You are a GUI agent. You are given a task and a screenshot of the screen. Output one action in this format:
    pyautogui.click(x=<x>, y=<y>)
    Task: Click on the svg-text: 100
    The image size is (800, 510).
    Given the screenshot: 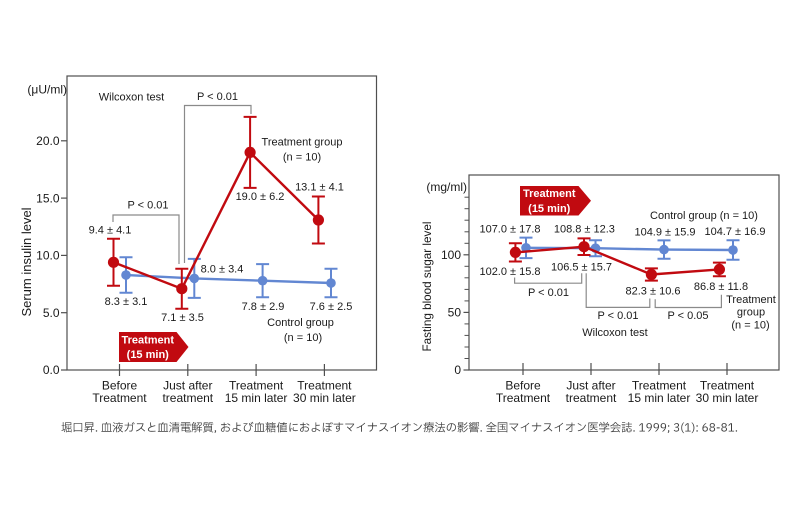 What is the action you would take?
    pyautogui.click(x=451, y=255)
    